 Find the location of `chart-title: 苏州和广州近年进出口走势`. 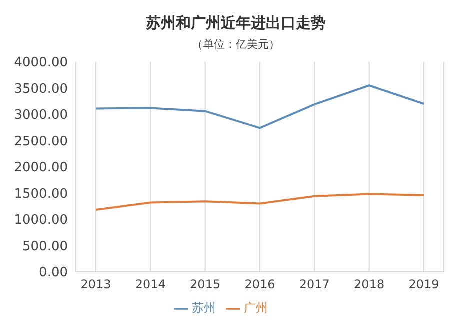

chart-title: 苏州和广州近年进出口走势 is located at coordinates (236, 23).